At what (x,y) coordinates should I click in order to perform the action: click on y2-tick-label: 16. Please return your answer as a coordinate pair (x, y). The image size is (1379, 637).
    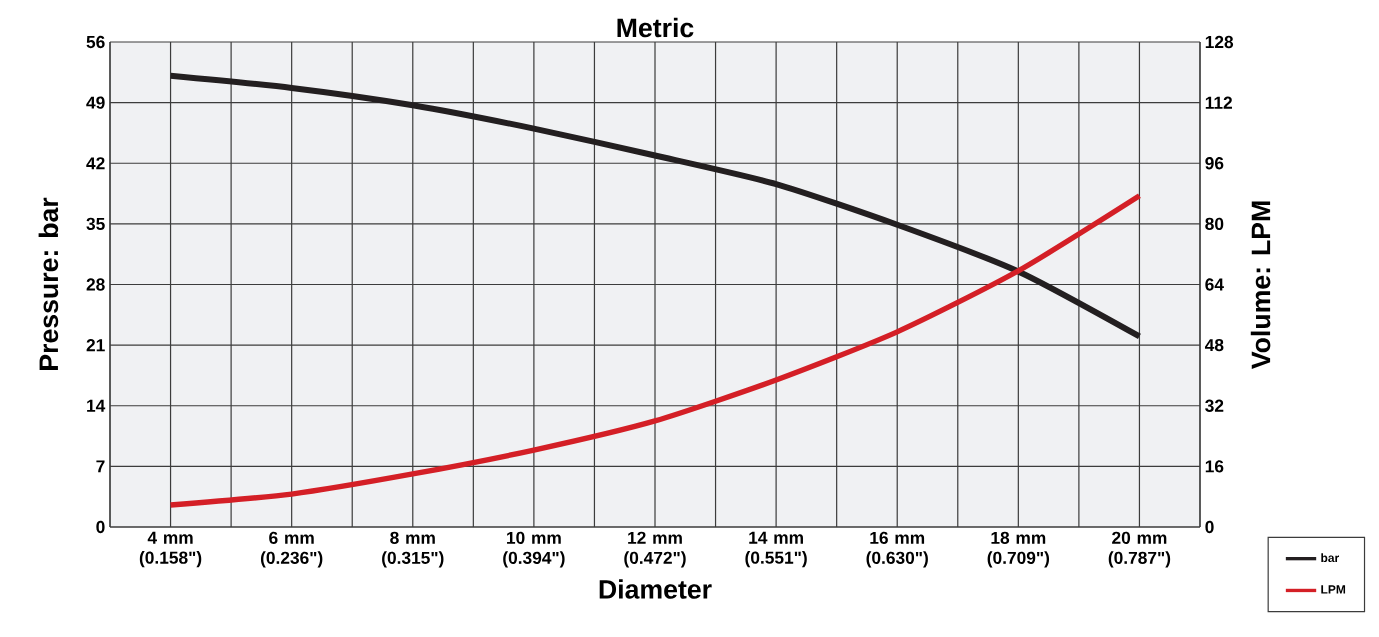
    Looking at the image, I should click on (1214, 466).